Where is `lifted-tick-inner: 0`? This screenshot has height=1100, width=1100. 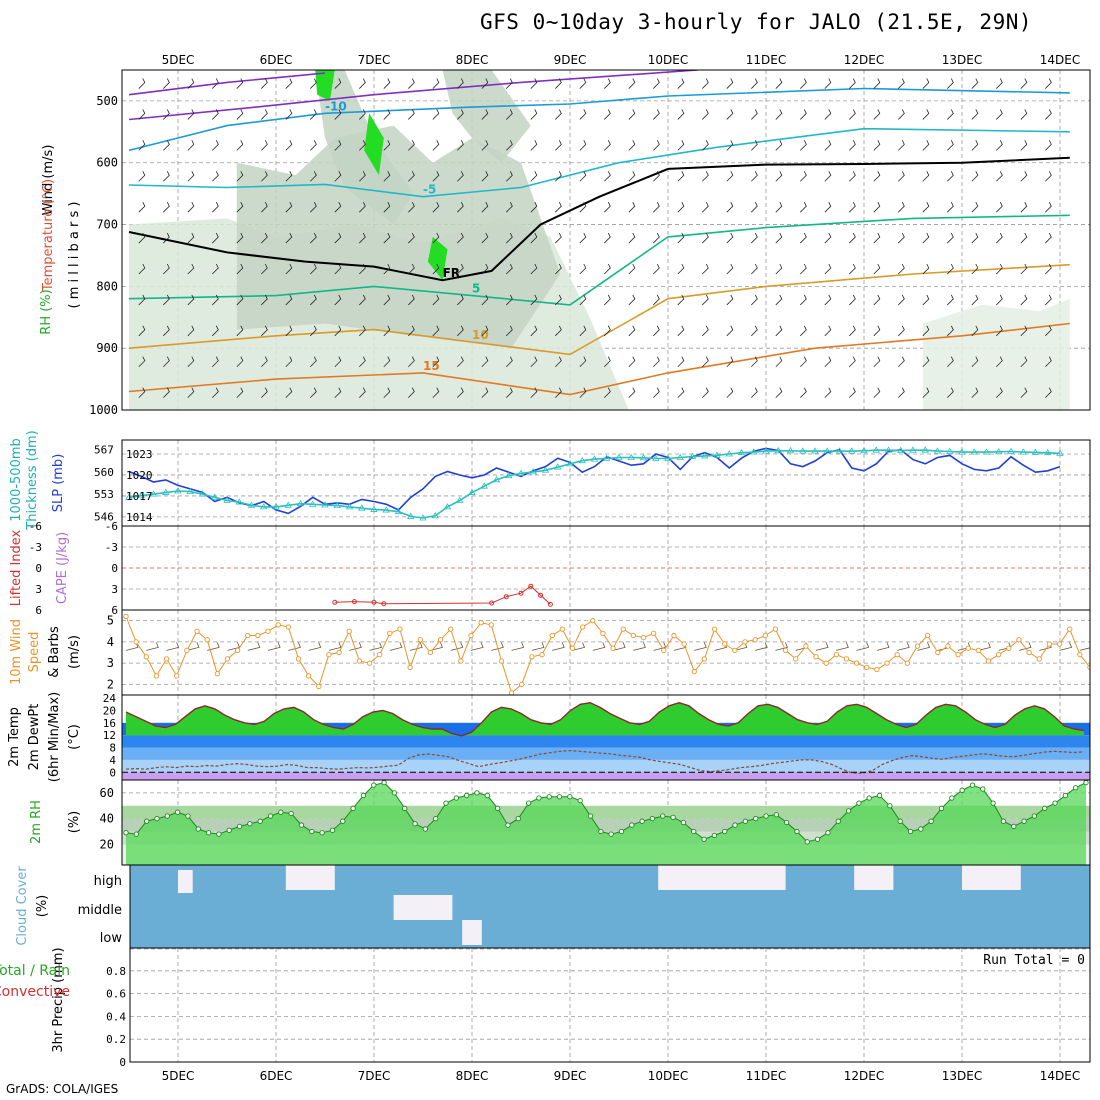
lifted-tick-inner: 0 is located at coordinates (114, 568).